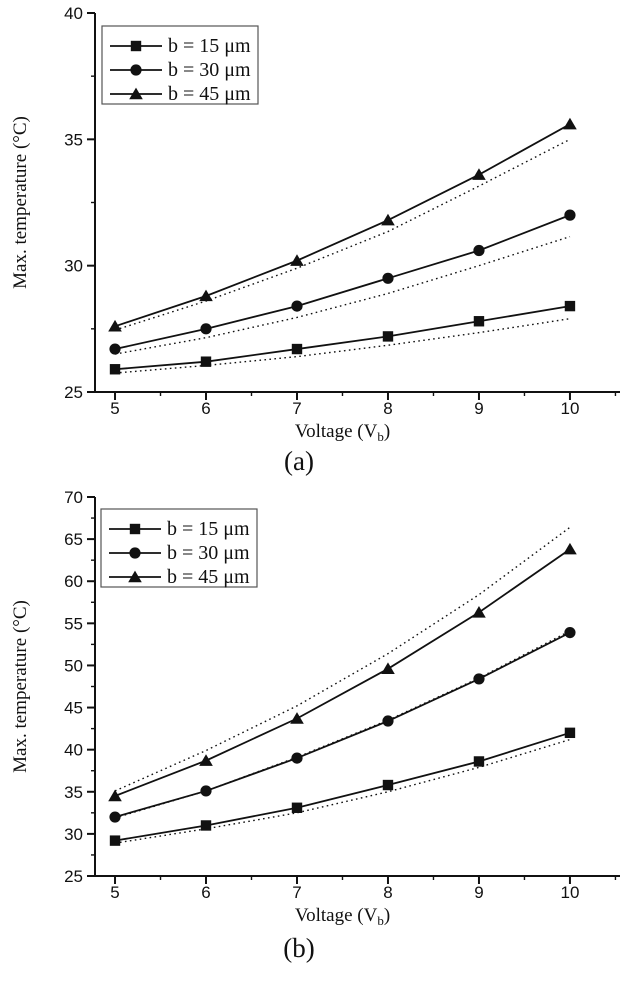  I want to click on caption-b: (b), so click(299, 948).